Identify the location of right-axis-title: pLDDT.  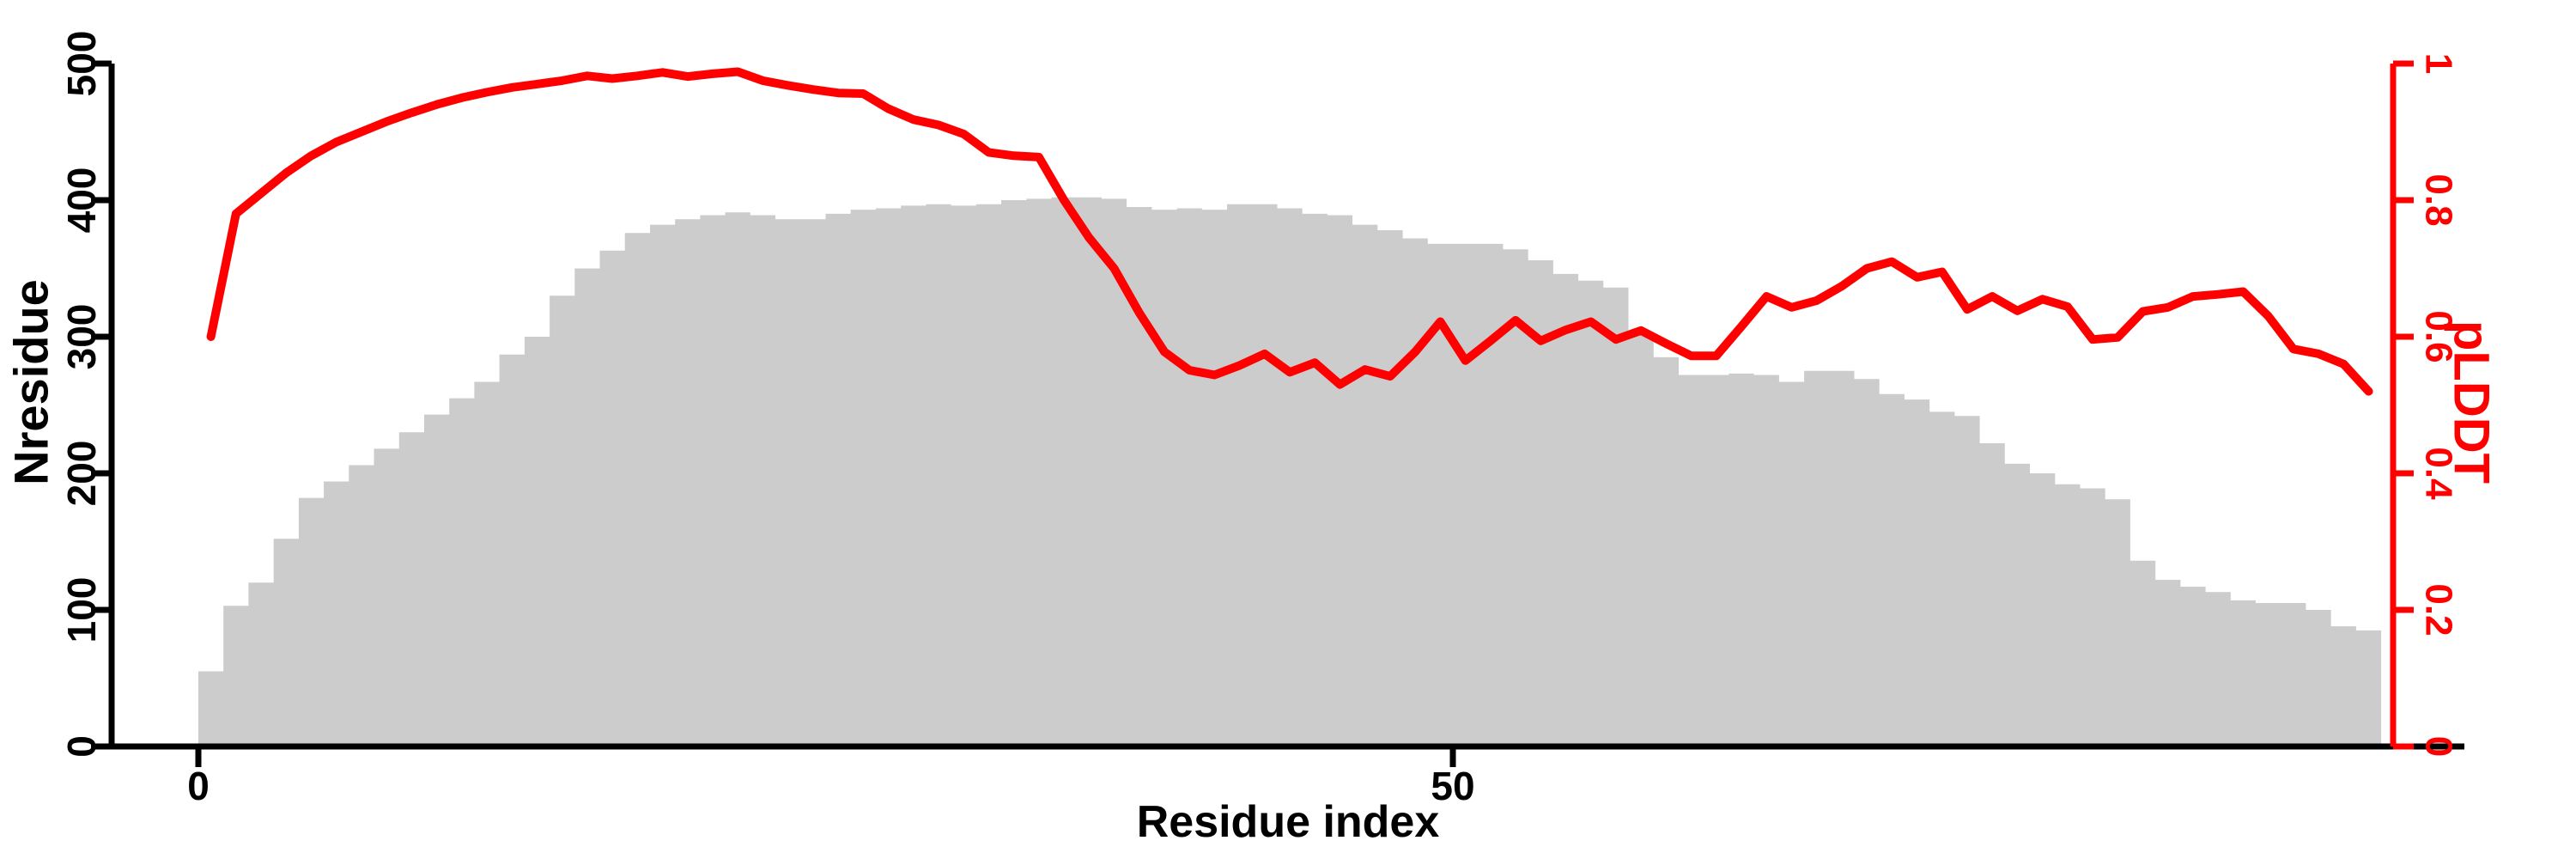
(2471, 402).